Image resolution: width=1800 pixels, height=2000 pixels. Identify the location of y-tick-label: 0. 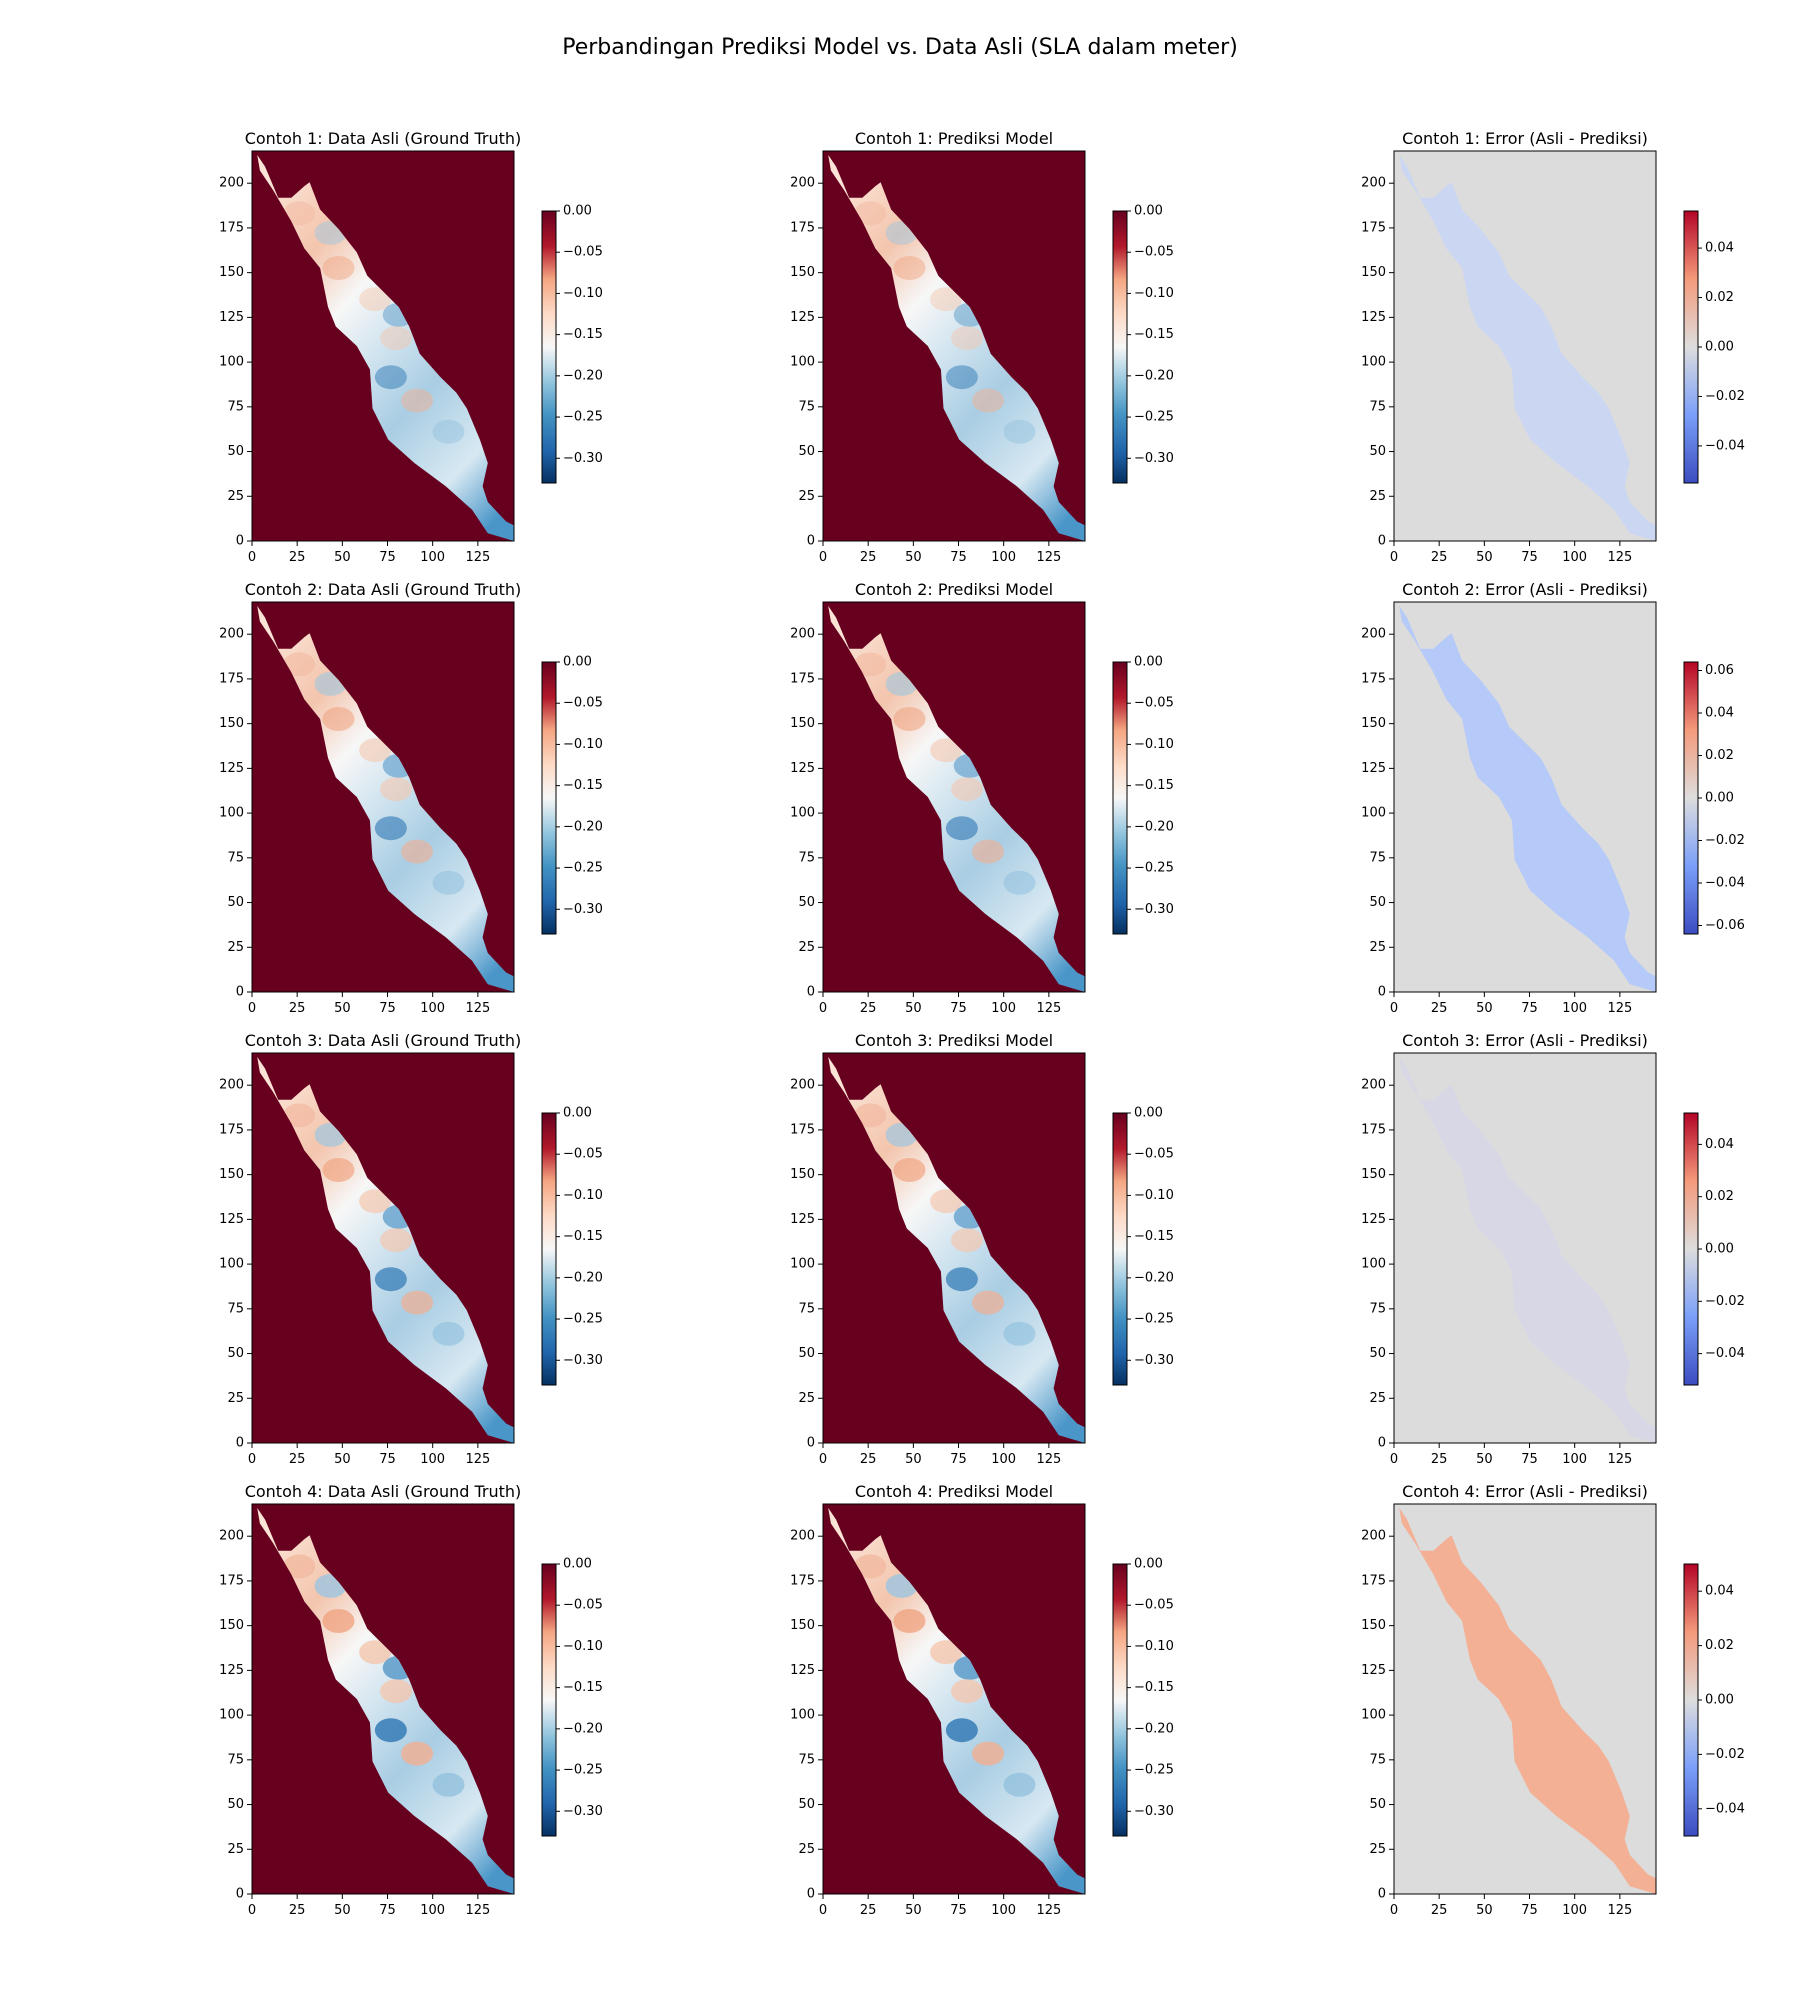
(811, 992).